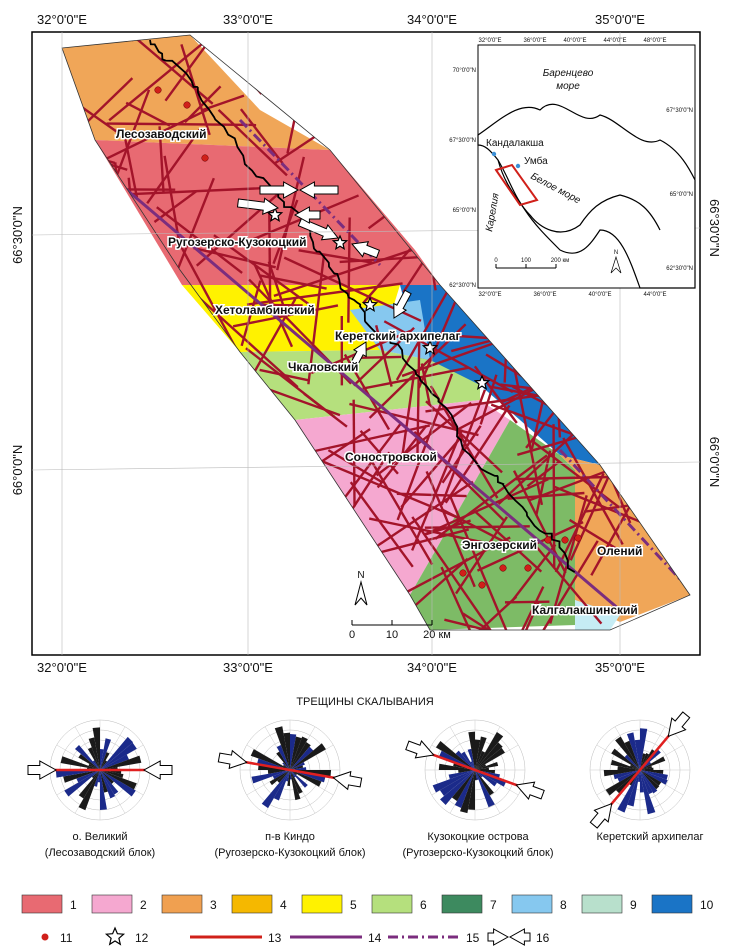 The image size is (730, 951). Describe the element at coordinates (585, 610) in the screenshot. I see `block-label: Калгалакшинский` at that location.